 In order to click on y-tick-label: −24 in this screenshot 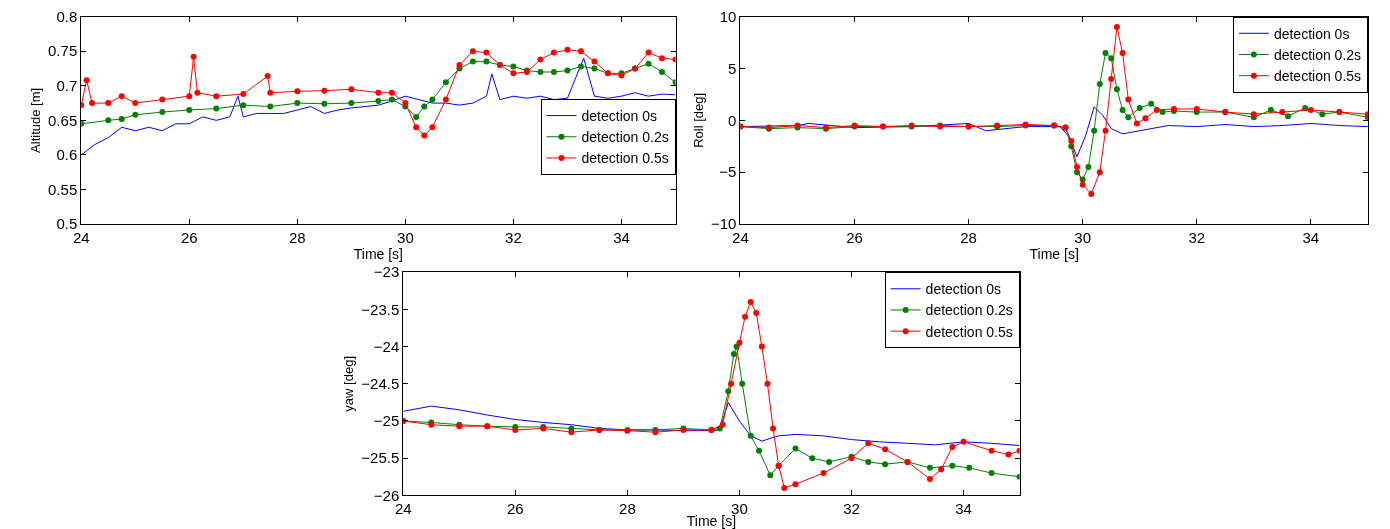, I will do `click(386, 346)`.